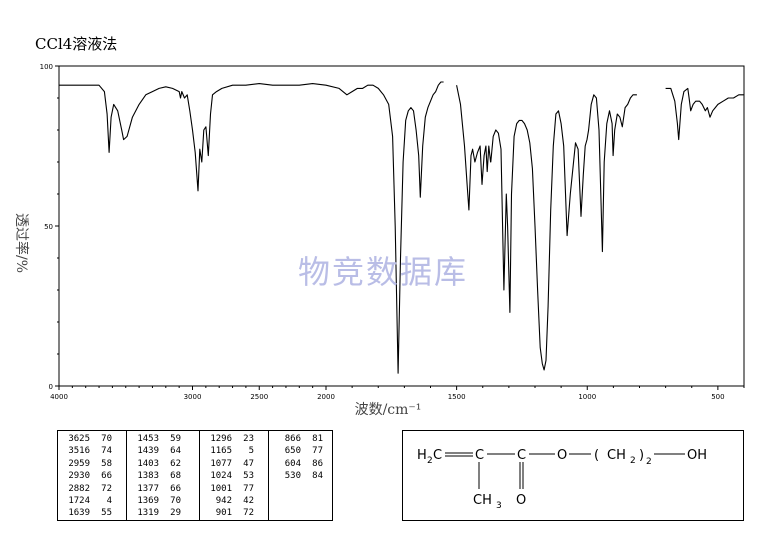 The width and height of the screenshot is (765, 539). What do you see at coordinates (48, 227) in the screenshot?
I see `y-tick-label: 50` at bounding box center [48, 227].